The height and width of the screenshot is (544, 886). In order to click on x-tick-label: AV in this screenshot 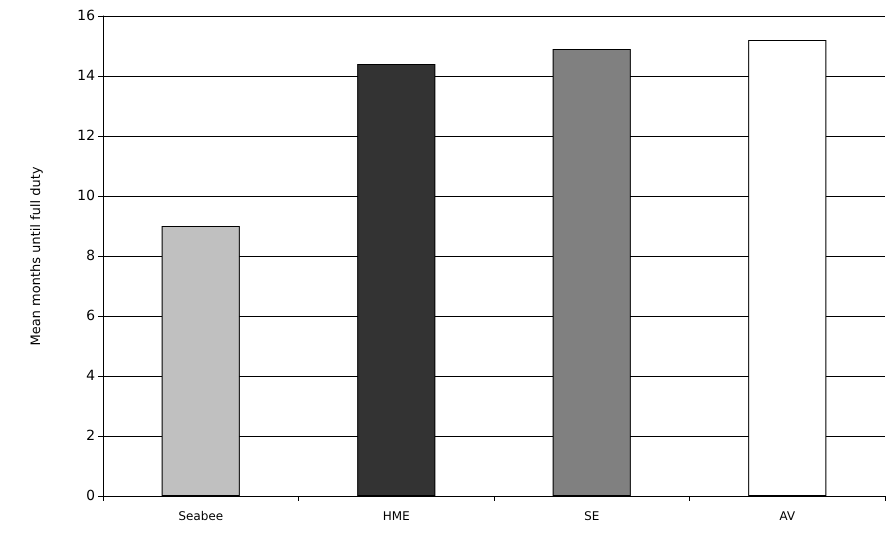, I will do `click(787, 516)`.